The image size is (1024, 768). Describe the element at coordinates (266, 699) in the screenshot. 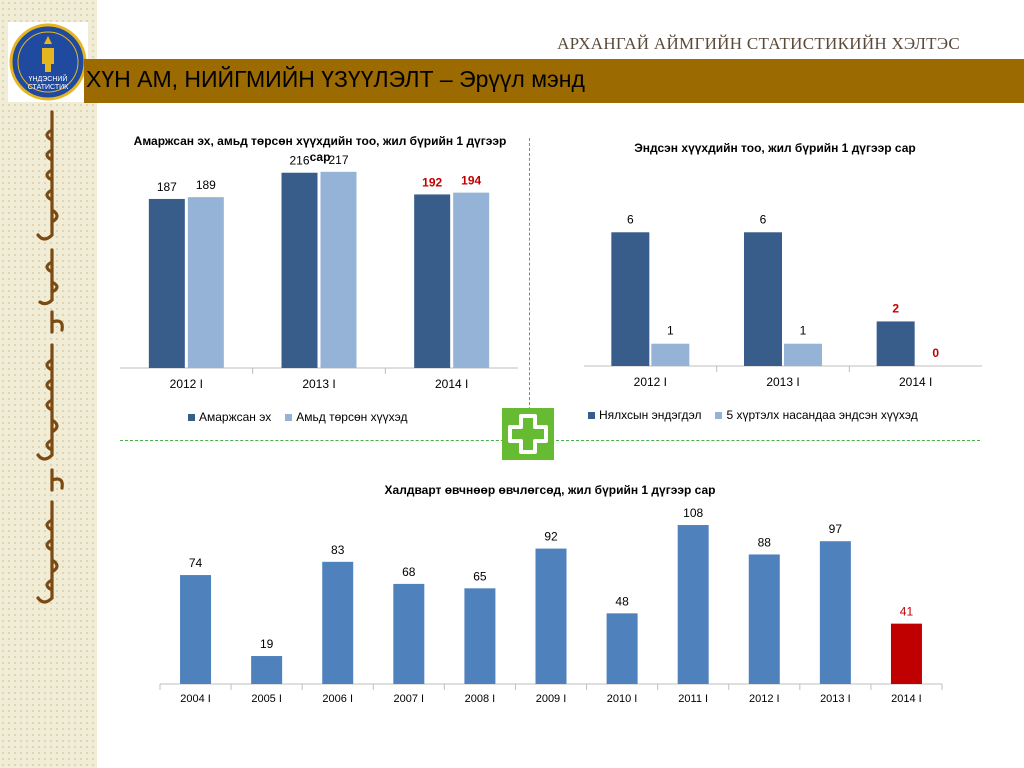

I see `chart3-x-tick-label: 2005 I` at that location.